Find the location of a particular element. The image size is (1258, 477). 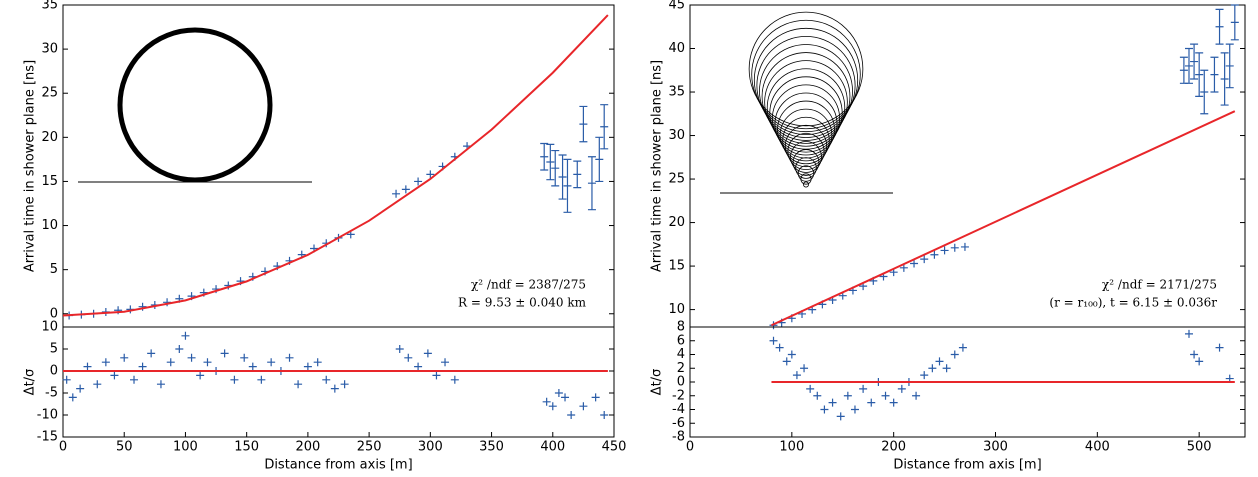

x-tick-label: 300 is located at coordinates (995, 447).